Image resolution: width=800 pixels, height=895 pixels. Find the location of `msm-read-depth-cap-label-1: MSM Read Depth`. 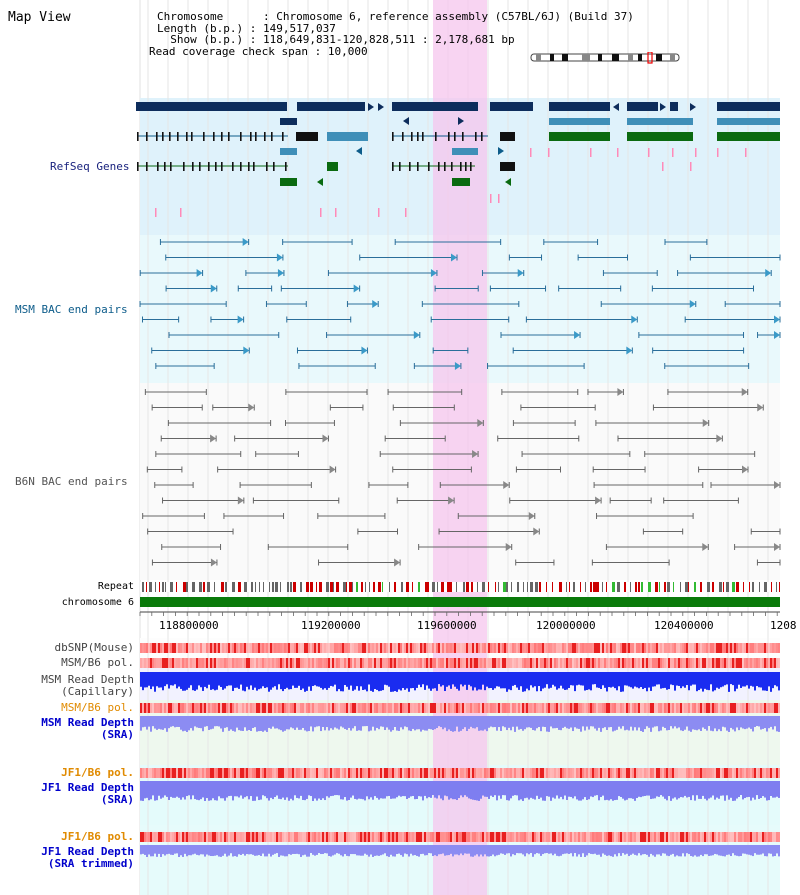

msm-read-depth-cap-label-1: MSM Read Depth is located at coordinates (87, 679).